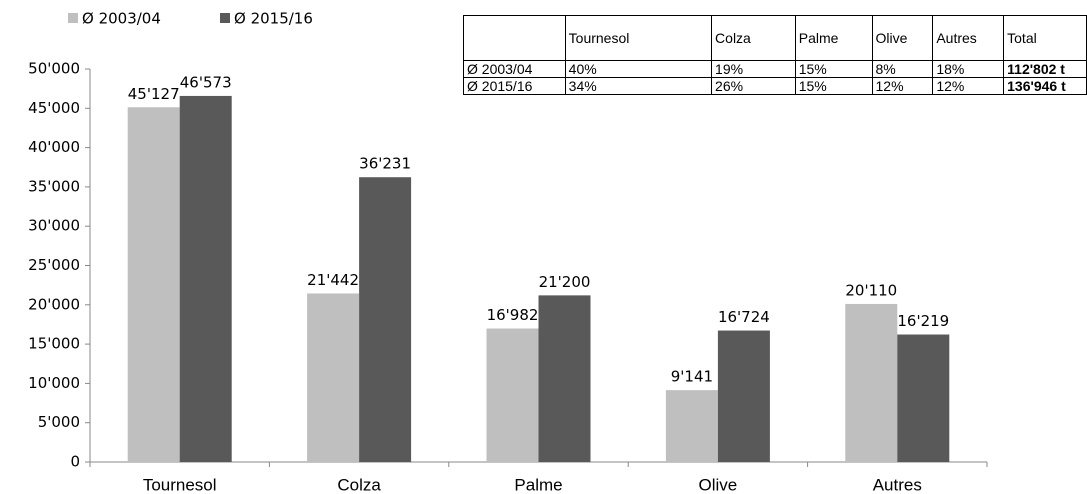 The height and width of the screenshot is (494, 1087). I want to click on value-label: 9'141, so click(692, 377).